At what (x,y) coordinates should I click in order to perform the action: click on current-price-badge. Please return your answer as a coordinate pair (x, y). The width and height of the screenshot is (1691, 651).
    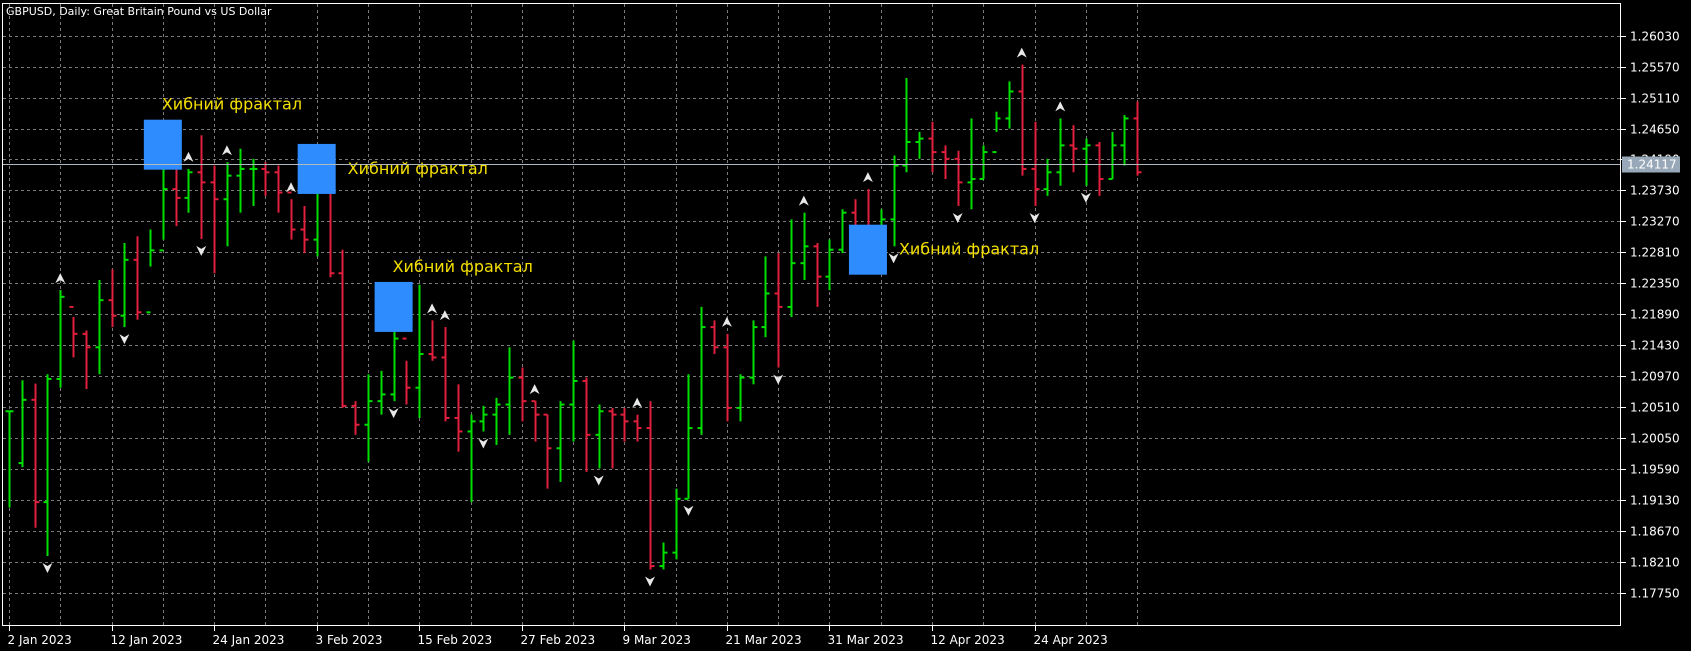
    Looking at the image, I should click on (1651, 164).